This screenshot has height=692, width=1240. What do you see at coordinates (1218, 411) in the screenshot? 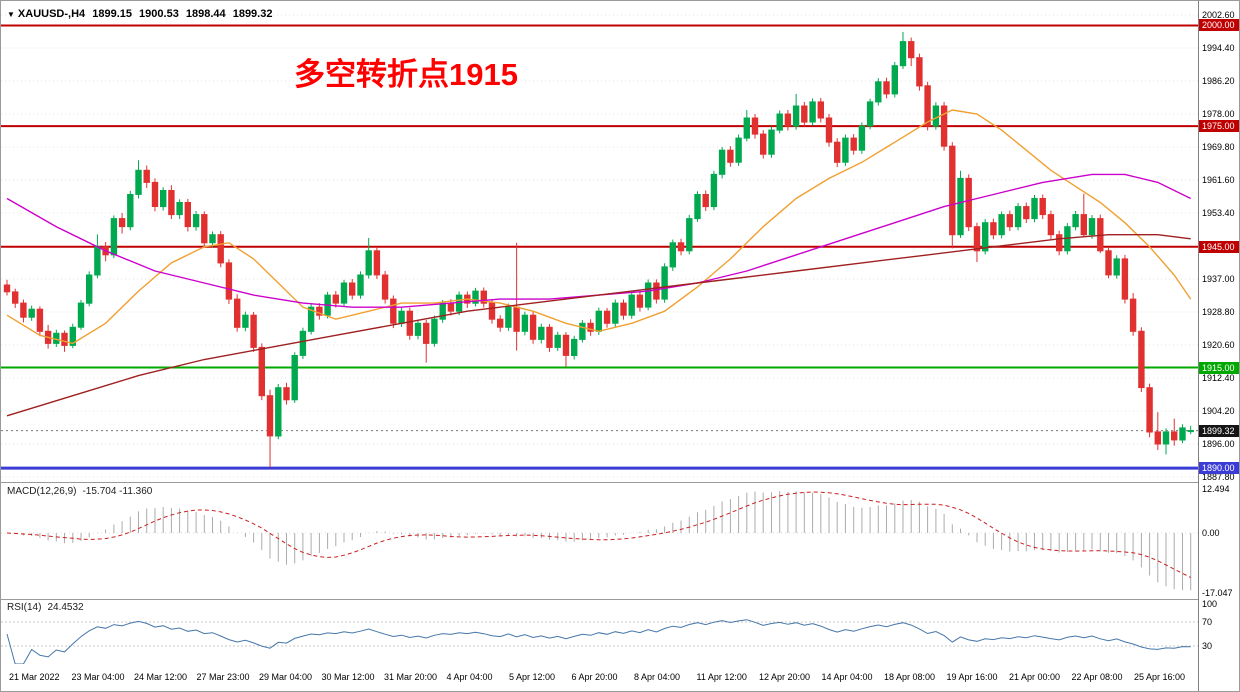
I see `price-axis-label: 1904.20` at bounding box center [1218, 411].